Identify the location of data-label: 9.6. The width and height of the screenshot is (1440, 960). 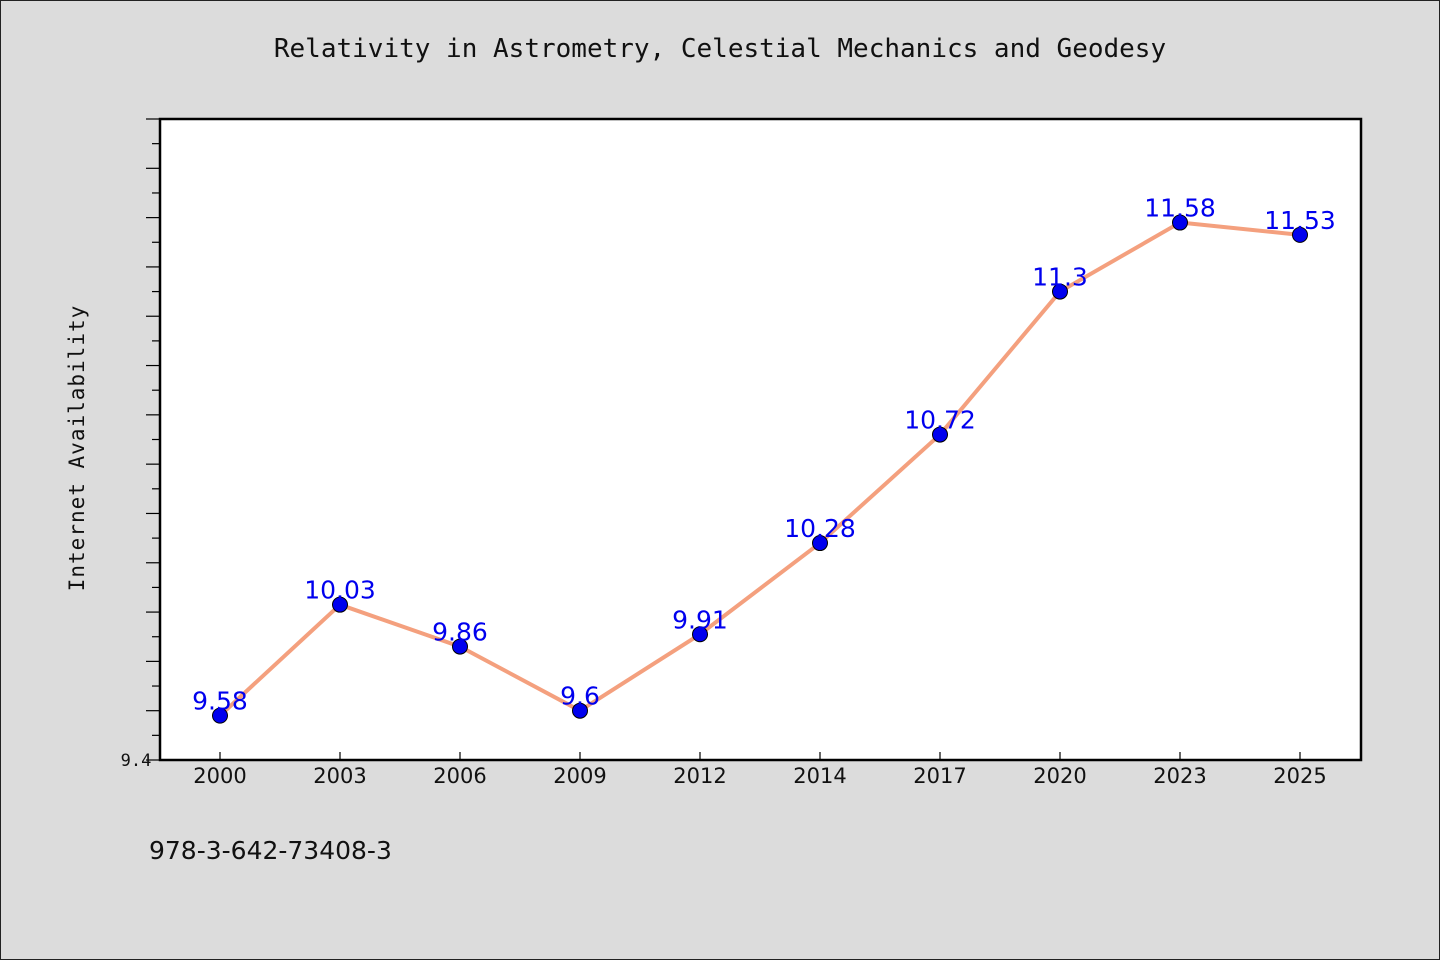
(580, 696).